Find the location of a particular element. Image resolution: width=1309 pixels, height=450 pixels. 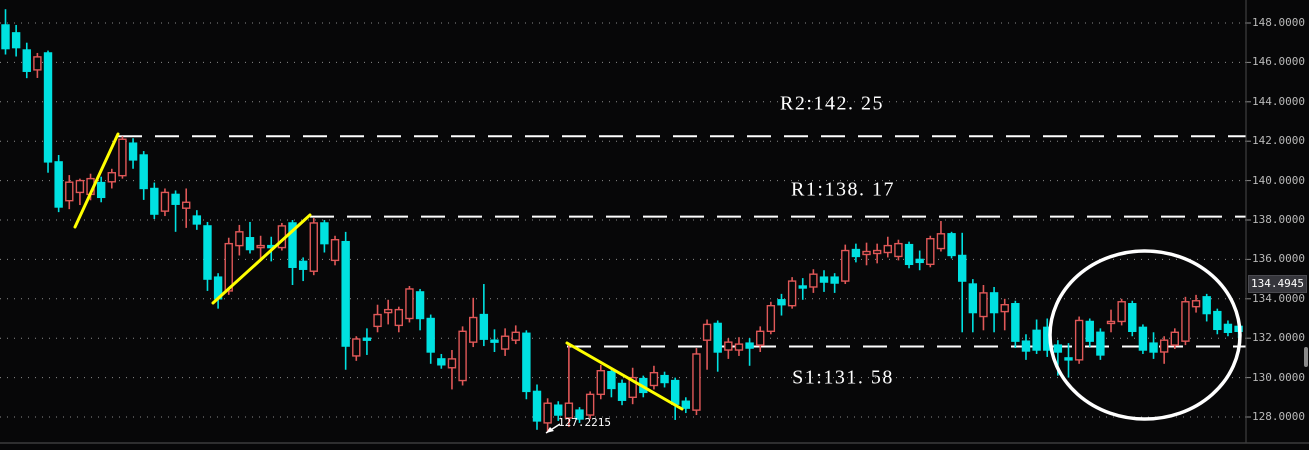

axis-label: 138.0000 is located at coordinates (1278, 219).